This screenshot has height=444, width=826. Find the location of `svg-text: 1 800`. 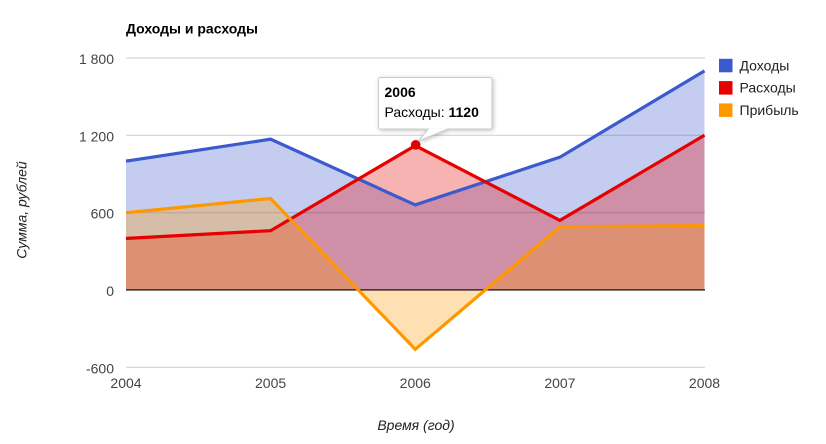

svg-text: 1 800 is located at coordinates (96, 59).